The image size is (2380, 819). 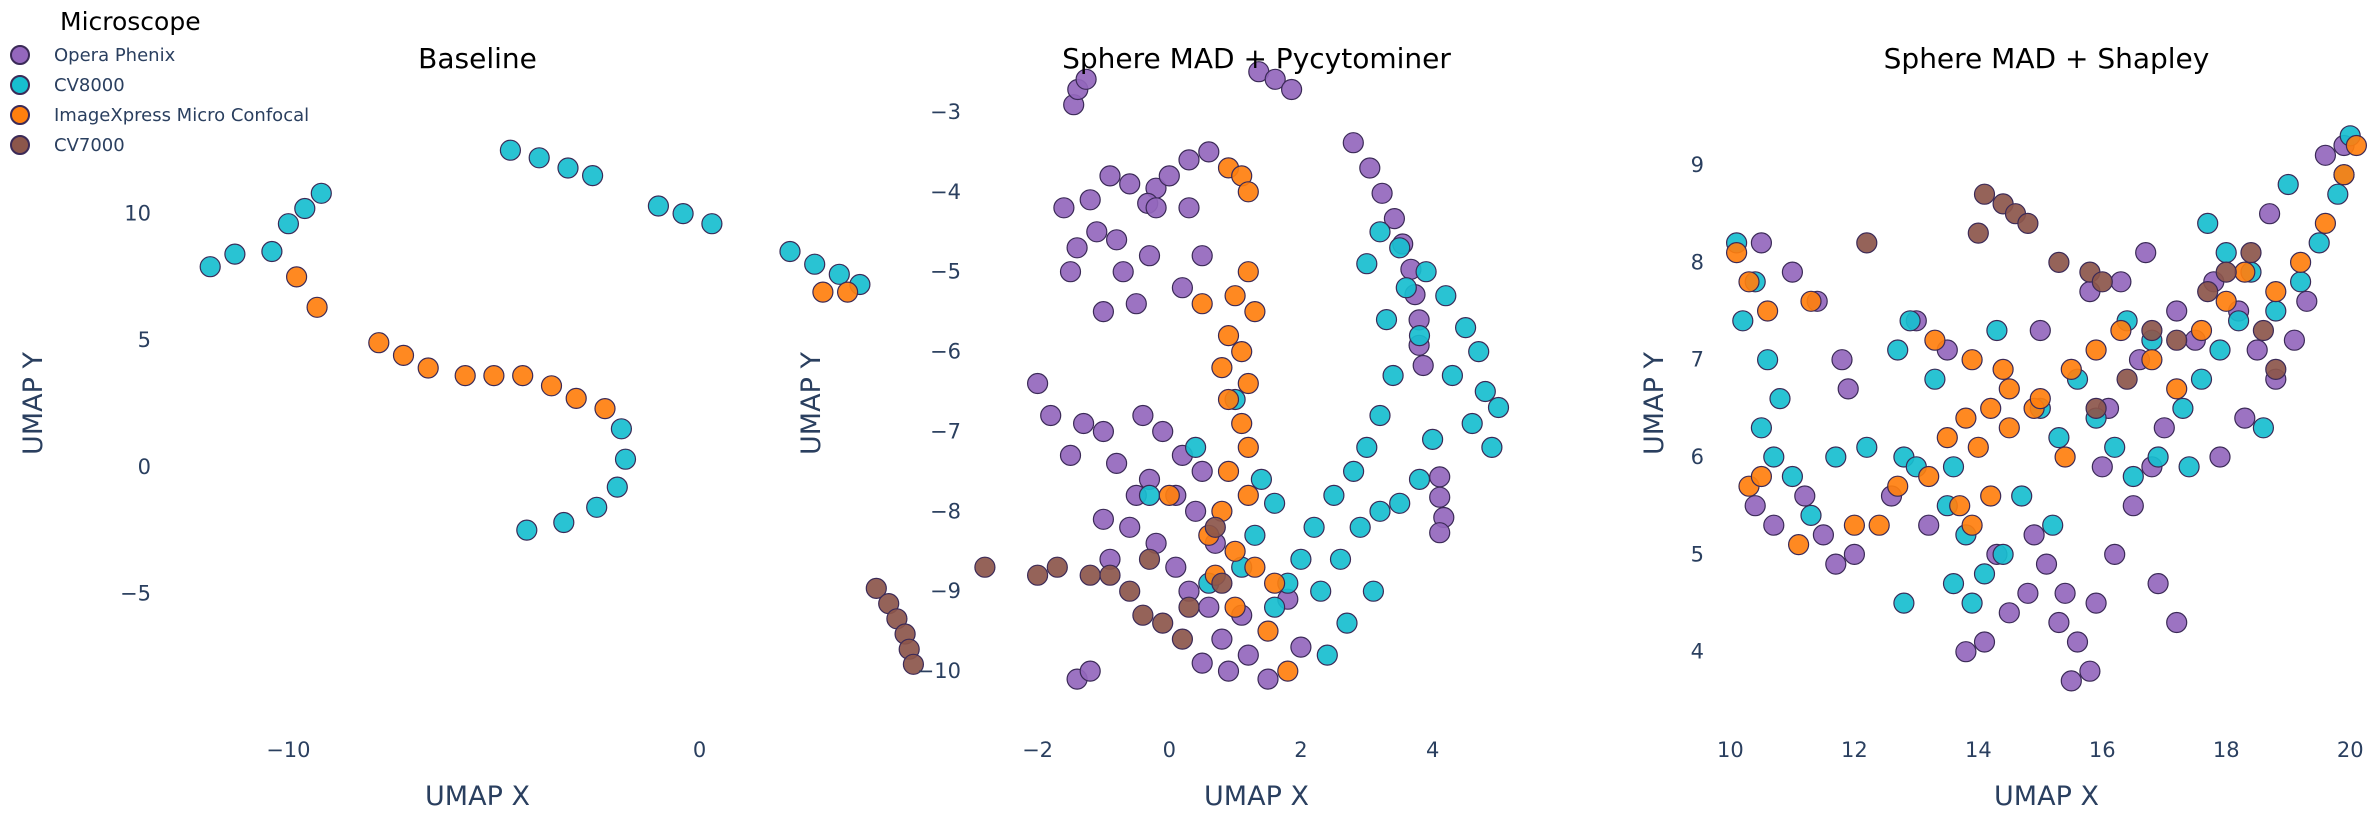 What do you see at coordinates (945, 192) in the screenshot?
I see `y-tick-label: −4` at bounding box center [945, 192].